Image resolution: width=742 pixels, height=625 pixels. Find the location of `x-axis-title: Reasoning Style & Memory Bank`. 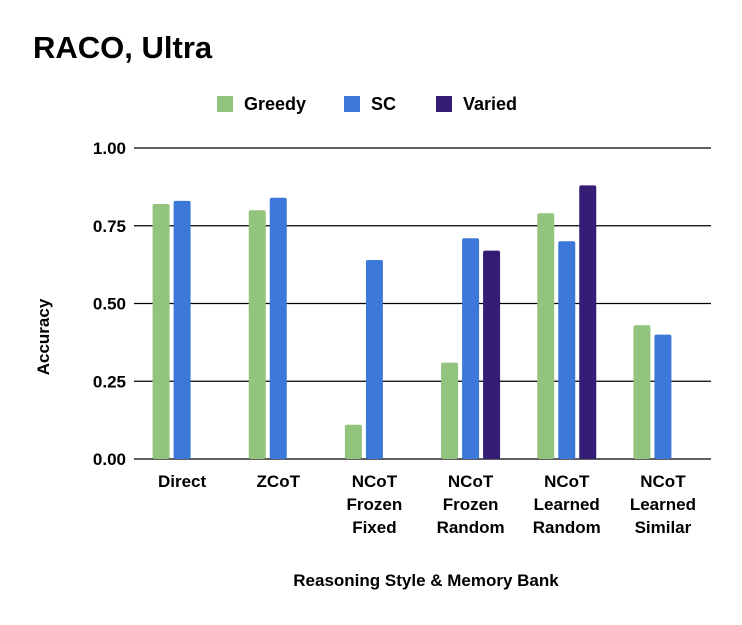

x-axis-title: Reasoning Style & Memory Bank is located at coordinates (426, 580).